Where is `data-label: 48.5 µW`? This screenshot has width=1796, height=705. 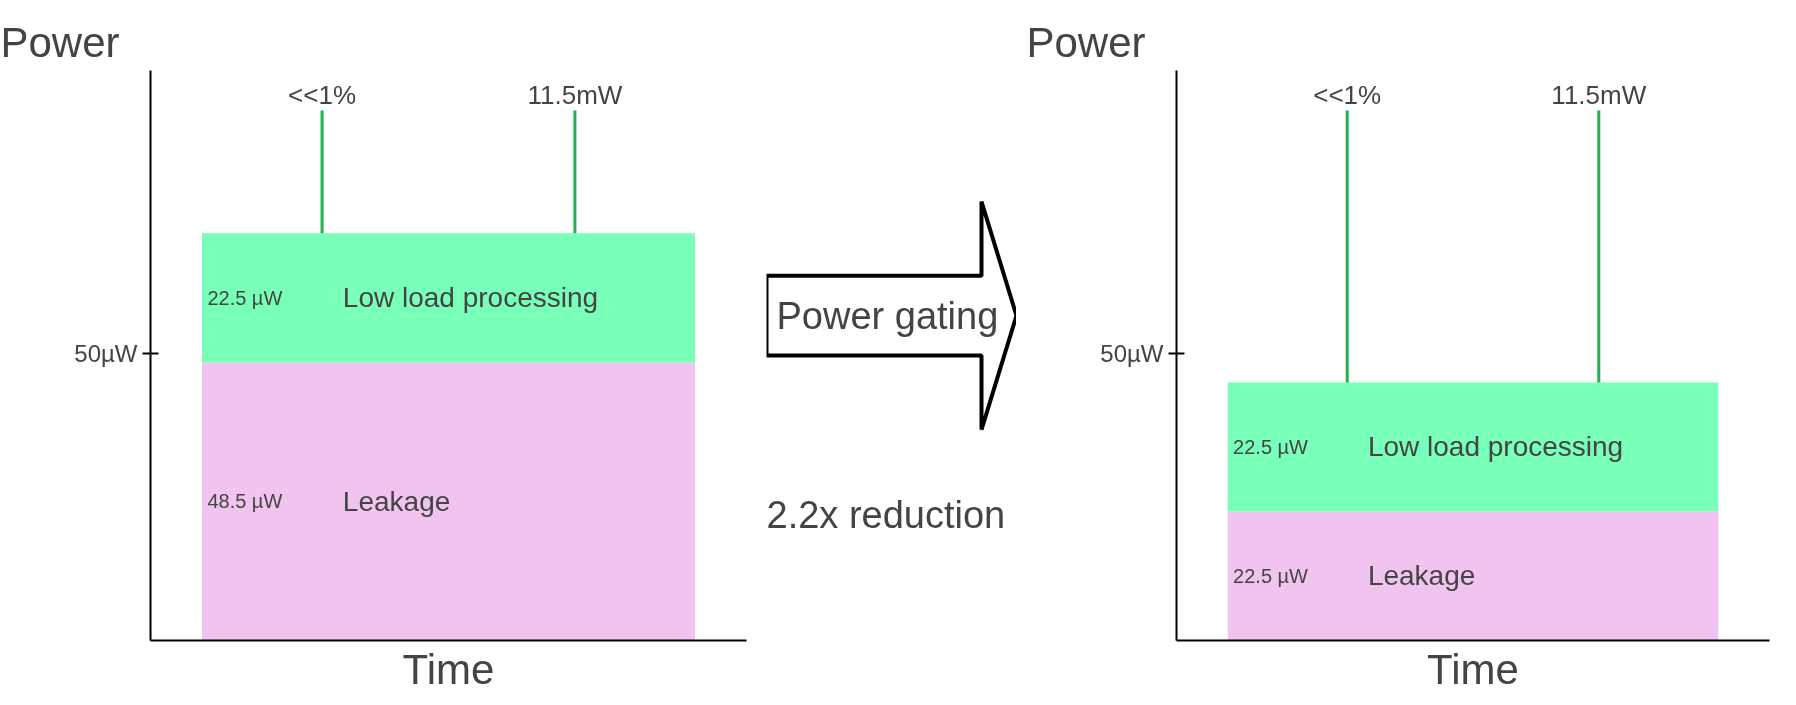 data-label: 48.5 µW is located at coordinates (245, 501).